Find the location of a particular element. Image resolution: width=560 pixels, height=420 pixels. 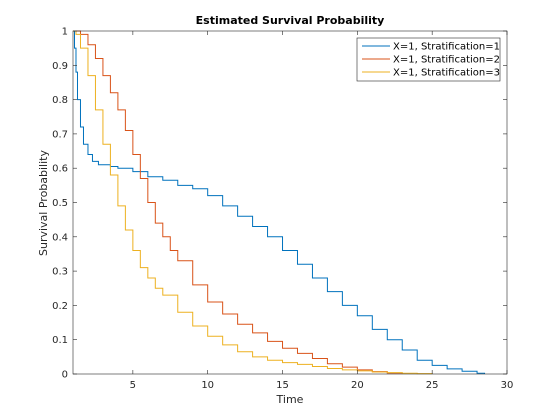

y-tick-label: 1 is located at coordinates (65, 32).